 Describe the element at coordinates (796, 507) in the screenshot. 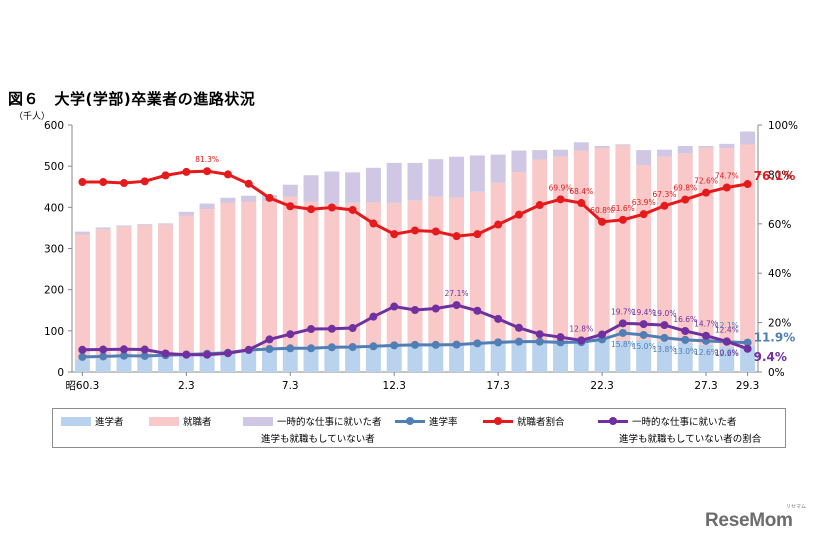

I see `resemom-logo-sub: リセマム` at that location.